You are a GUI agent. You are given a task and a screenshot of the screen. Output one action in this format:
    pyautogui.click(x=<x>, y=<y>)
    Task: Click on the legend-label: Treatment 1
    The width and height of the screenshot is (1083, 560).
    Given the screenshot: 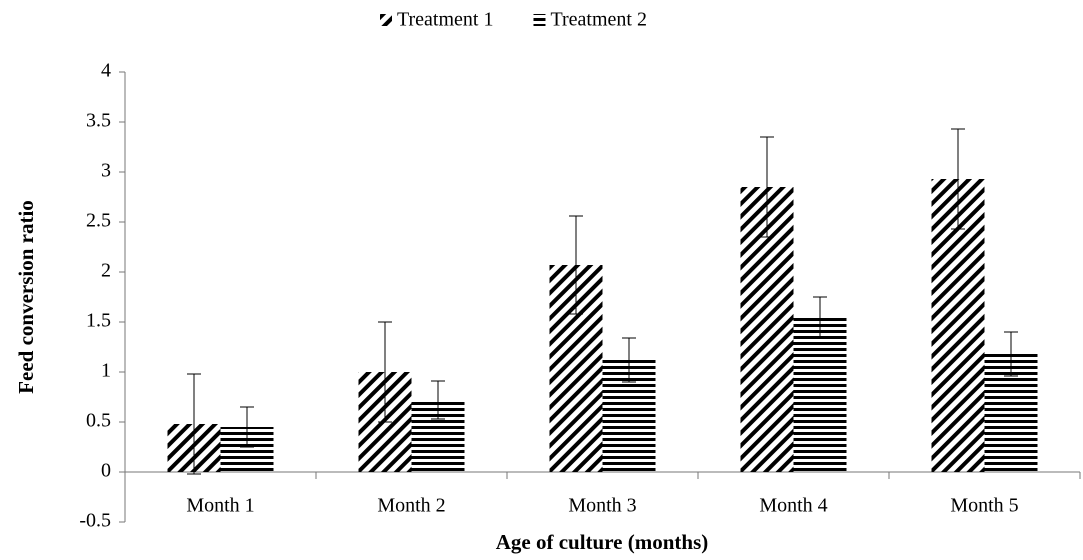 What is the action you would take?
    pyautogui.click(x=445, y=20)
    